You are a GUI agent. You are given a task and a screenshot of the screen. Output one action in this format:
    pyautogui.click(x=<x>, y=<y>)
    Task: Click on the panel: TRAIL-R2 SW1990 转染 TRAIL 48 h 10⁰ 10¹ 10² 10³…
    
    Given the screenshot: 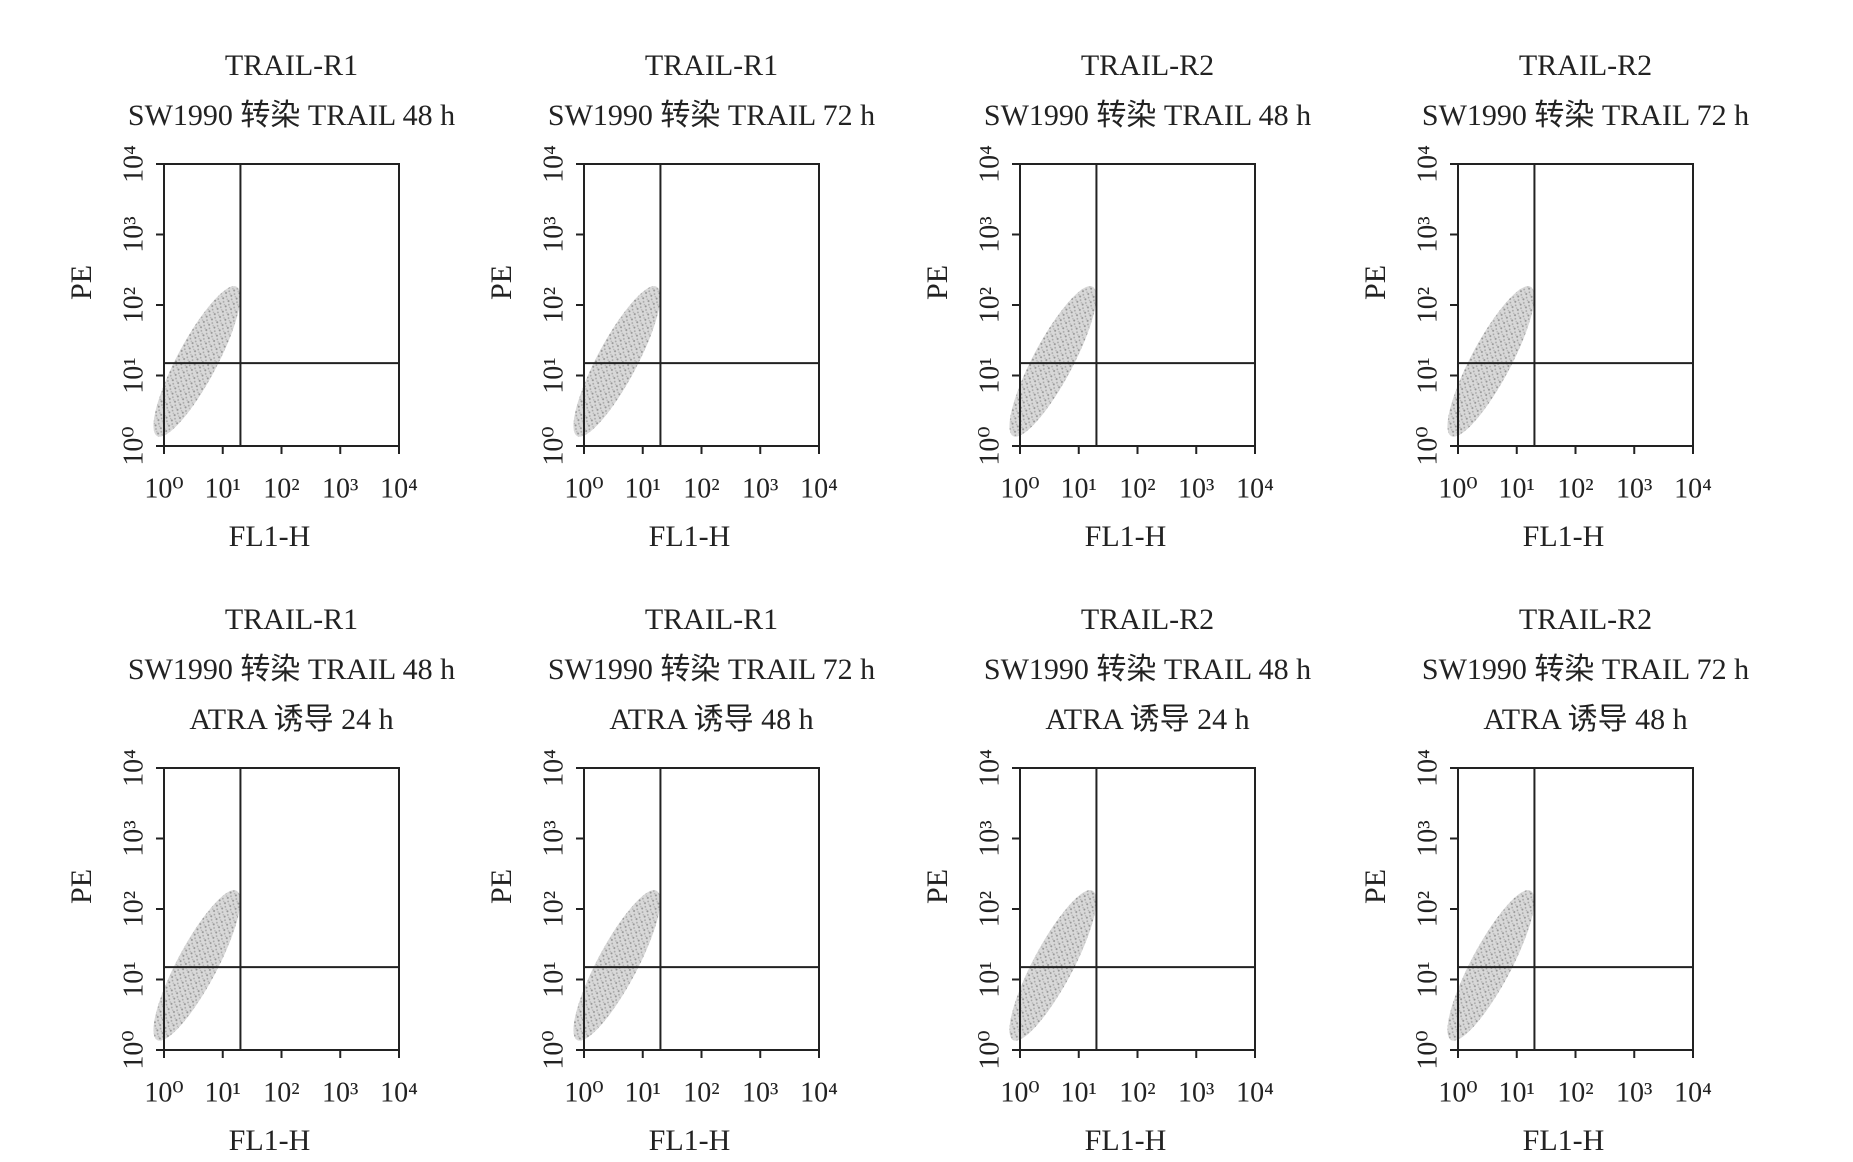 What is the action you would take?
    pyautogui.click(x=1116, y=301)
    